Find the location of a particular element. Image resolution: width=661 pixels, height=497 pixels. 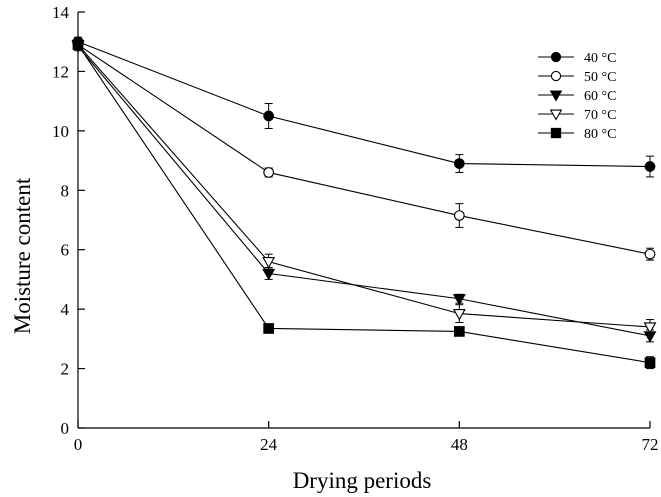

legend-item: 70 °C is located at coordinates (577, 115).